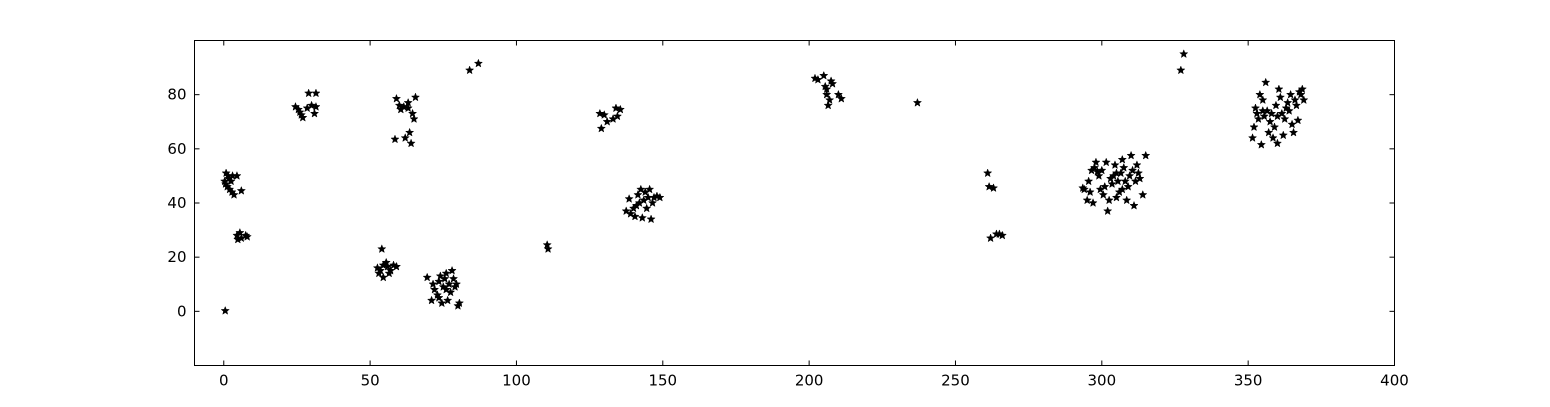  I want to click on x-tick-label: 0, so click(224, 381).